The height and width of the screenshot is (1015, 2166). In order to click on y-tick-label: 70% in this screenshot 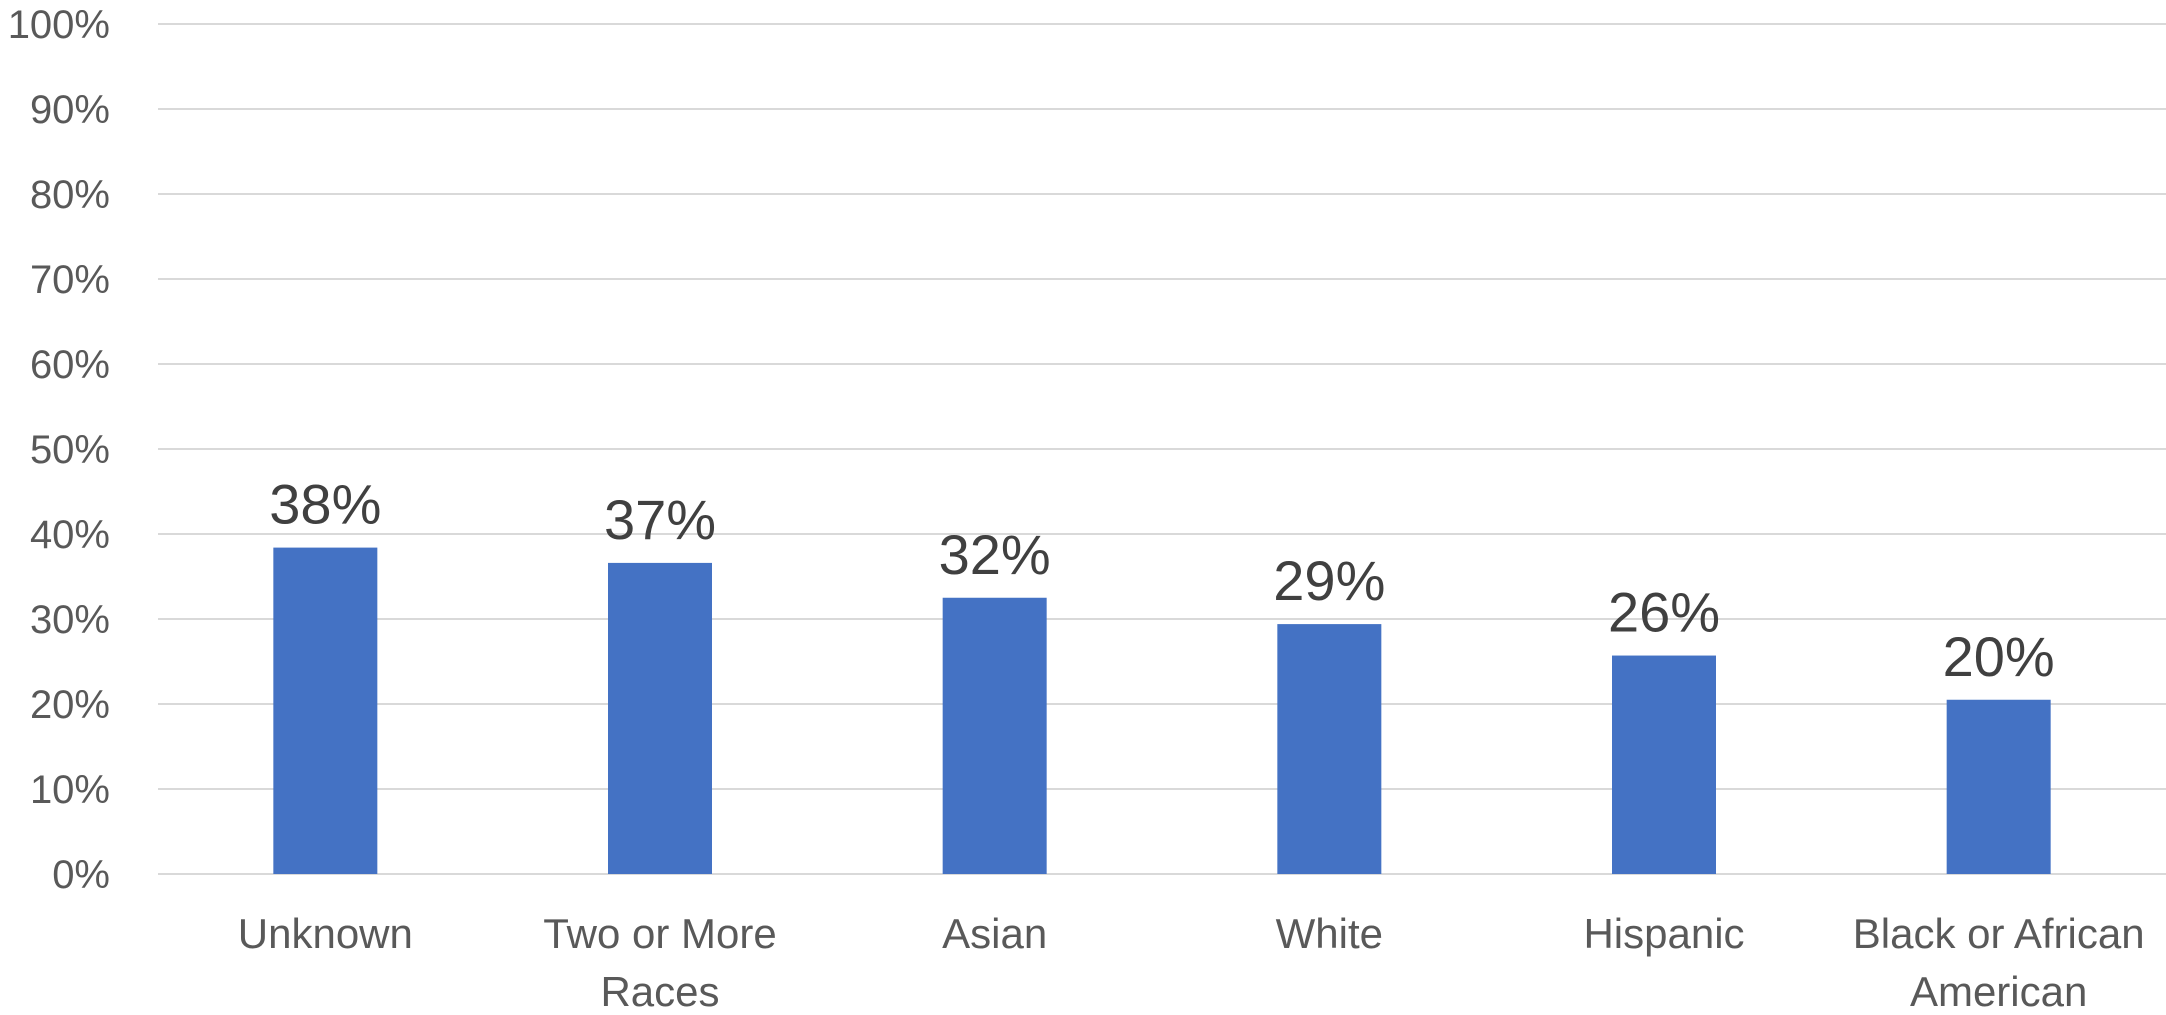, I will do `click(70, 280)`.